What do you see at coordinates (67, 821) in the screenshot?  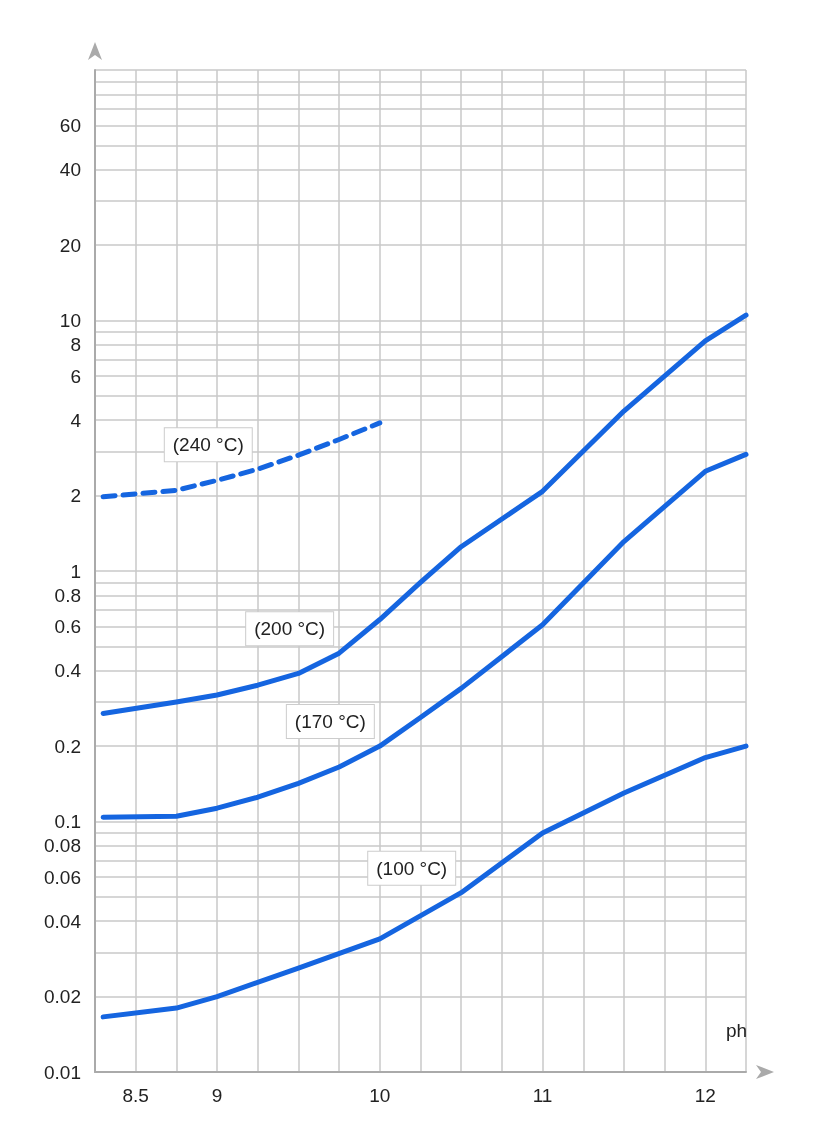 I see `y-tick-label: 0.1` at bounding box center [67, 821].